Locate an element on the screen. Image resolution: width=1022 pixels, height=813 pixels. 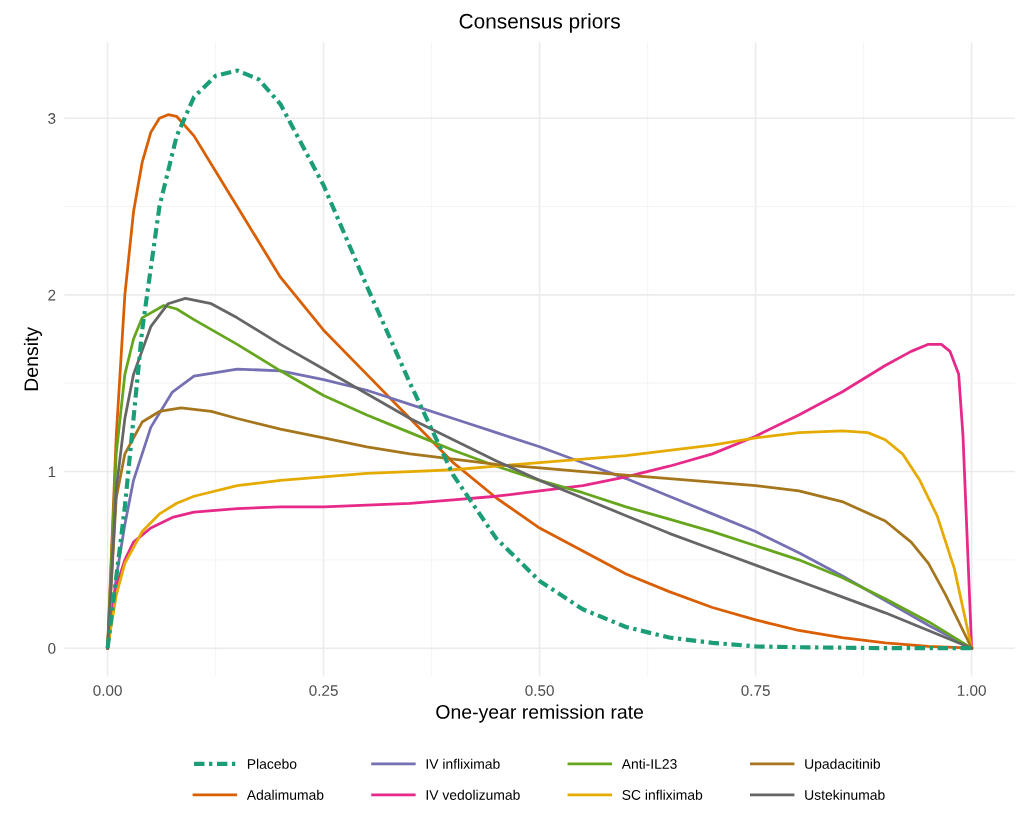
legend-label: Ustekinumab is located at coordinates (845, 794).